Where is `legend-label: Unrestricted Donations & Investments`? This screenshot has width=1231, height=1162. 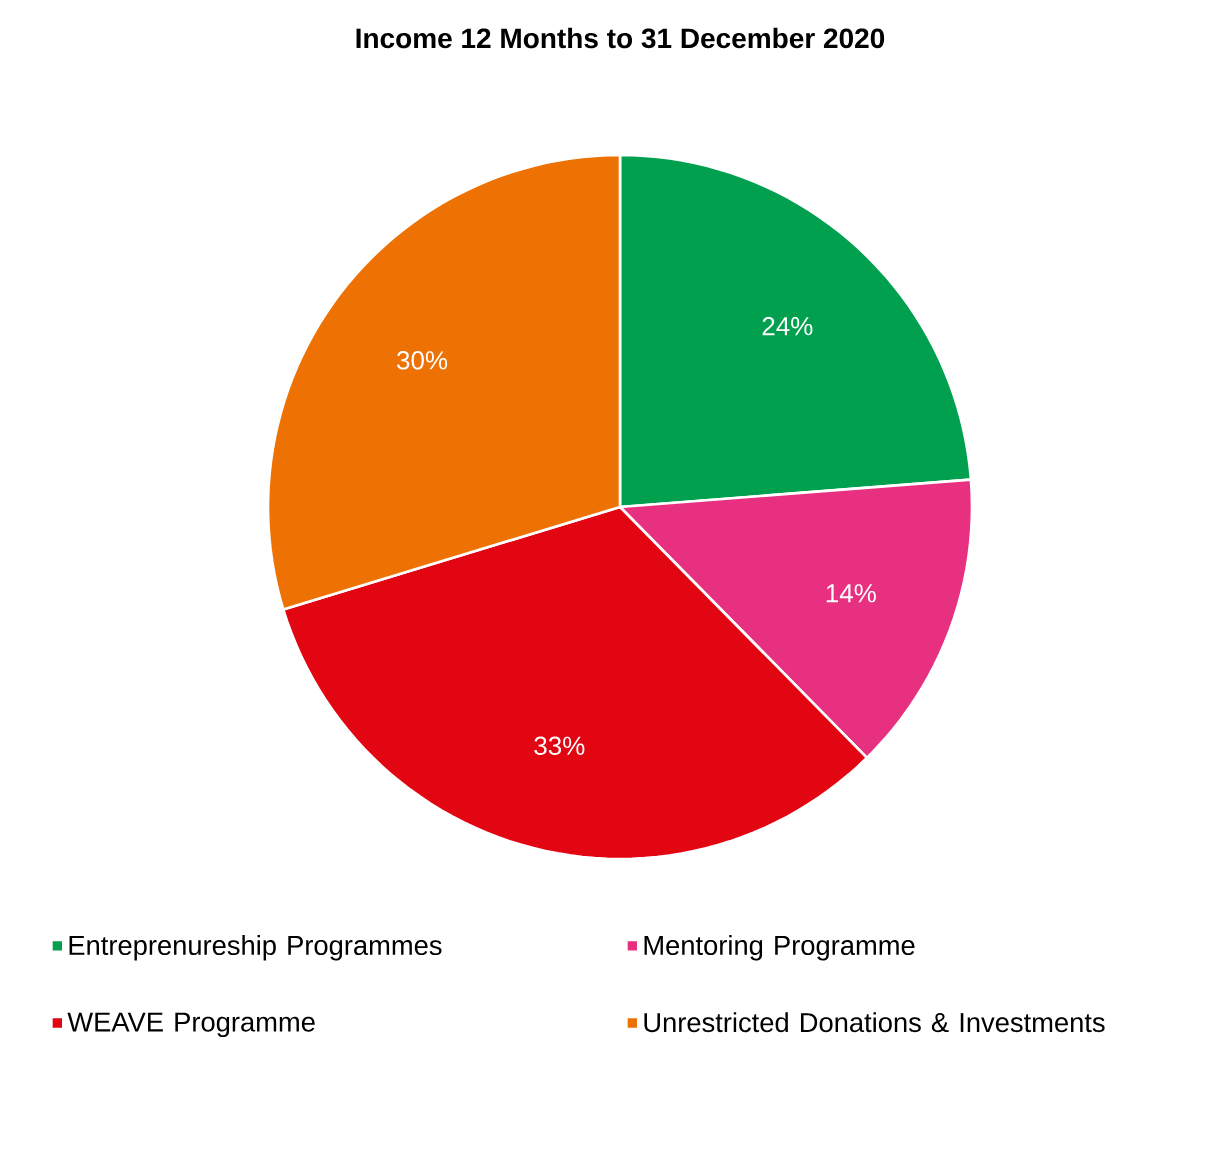 legend-label: Unrestricted Donations & Investments is located at coordinates (874, 1022).